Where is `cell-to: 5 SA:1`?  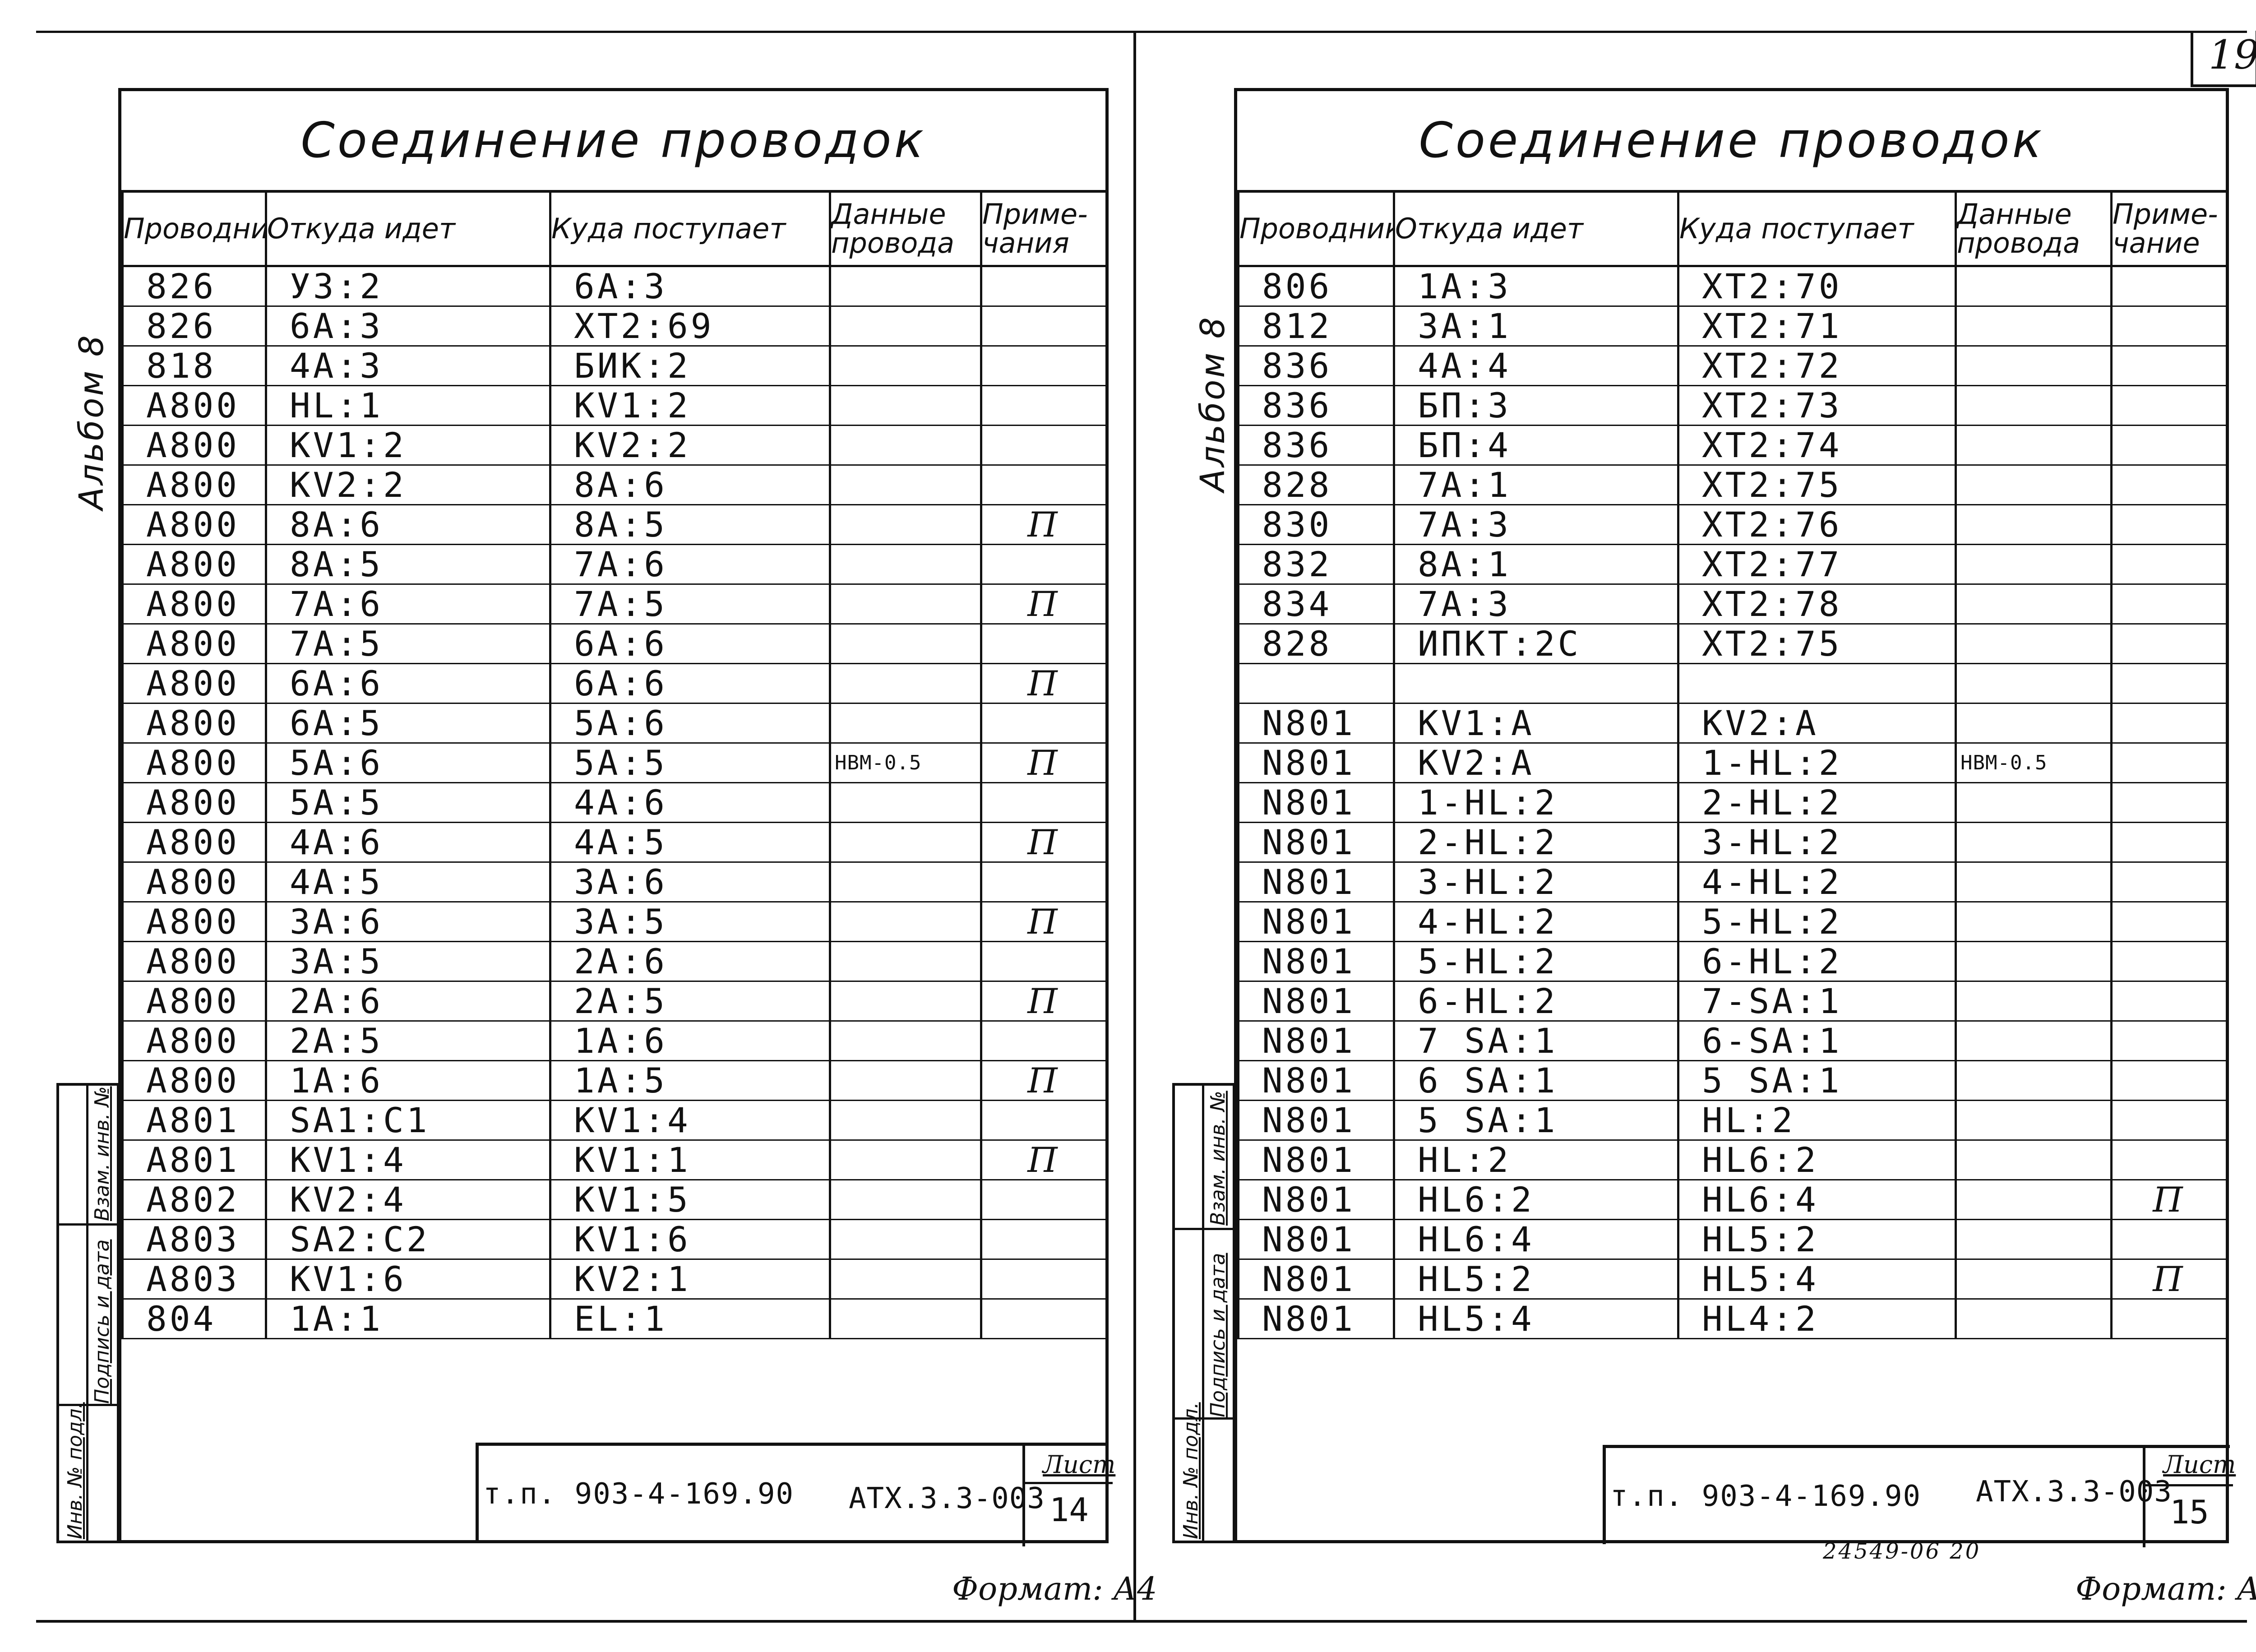
cell-to: 5 SA:1 is located at coordinates (1817, 1080).